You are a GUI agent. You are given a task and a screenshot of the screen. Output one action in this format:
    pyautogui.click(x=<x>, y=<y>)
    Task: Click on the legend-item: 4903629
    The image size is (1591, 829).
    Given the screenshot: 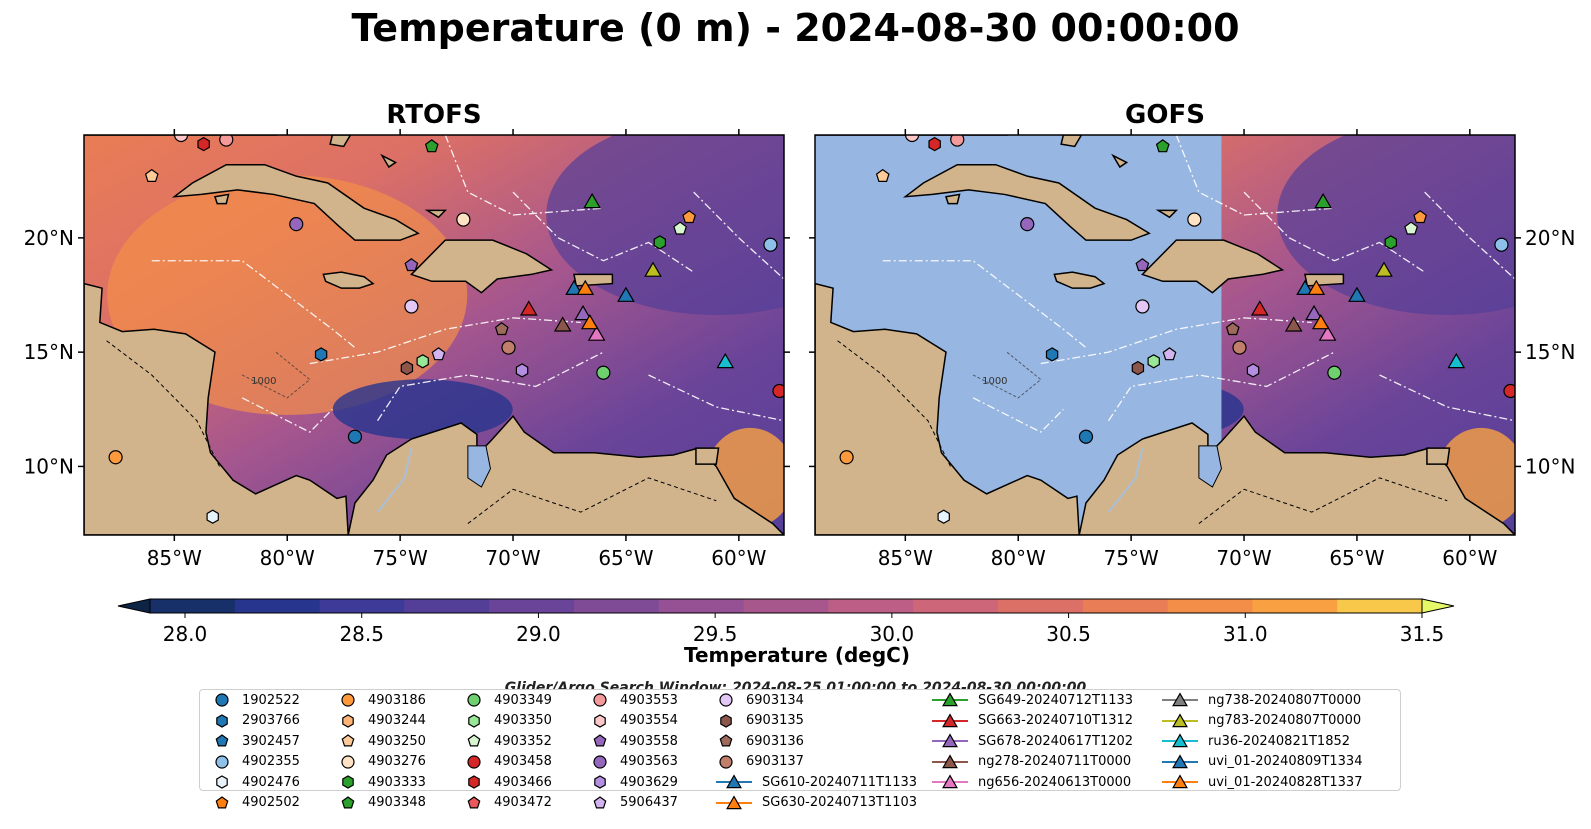 What is the action you would take?
    pyautogui.click(x=633, y=782)
    